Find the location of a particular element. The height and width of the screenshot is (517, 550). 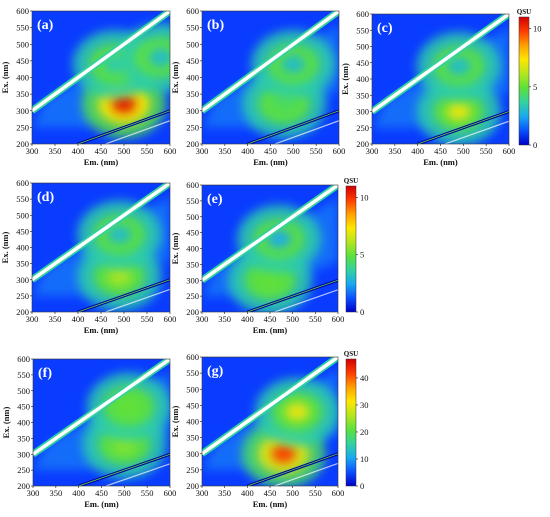

colorbar-tick-label: 10 is located at coordinates (537, 29).